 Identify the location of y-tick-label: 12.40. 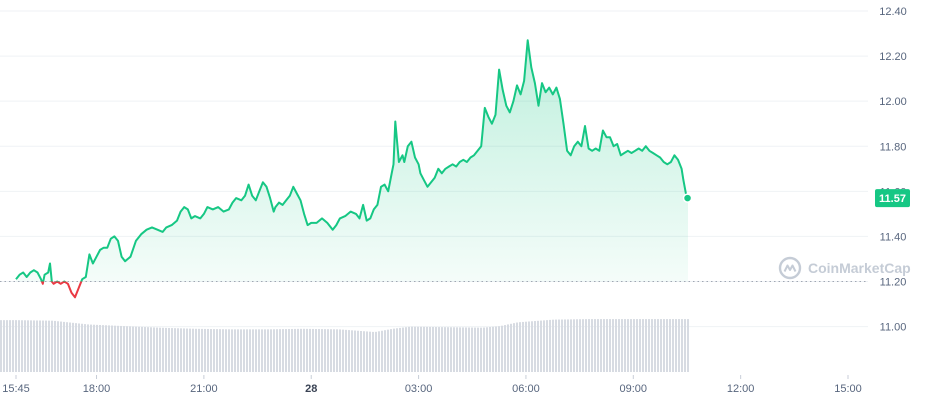
(893, 12).